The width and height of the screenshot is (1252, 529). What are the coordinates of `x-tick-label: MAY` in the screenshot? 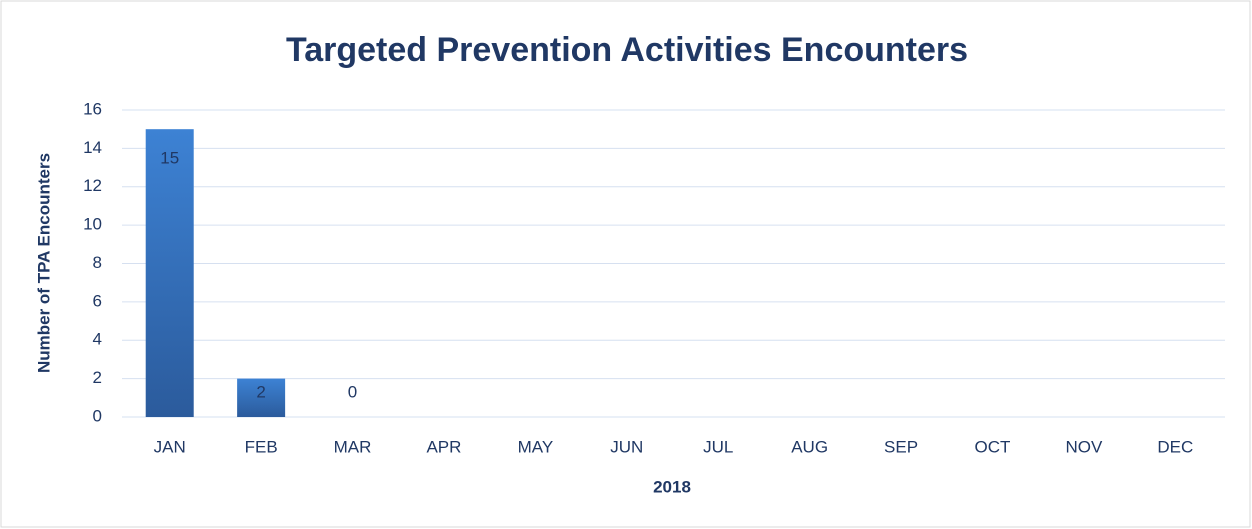 It's located at (536, 446).